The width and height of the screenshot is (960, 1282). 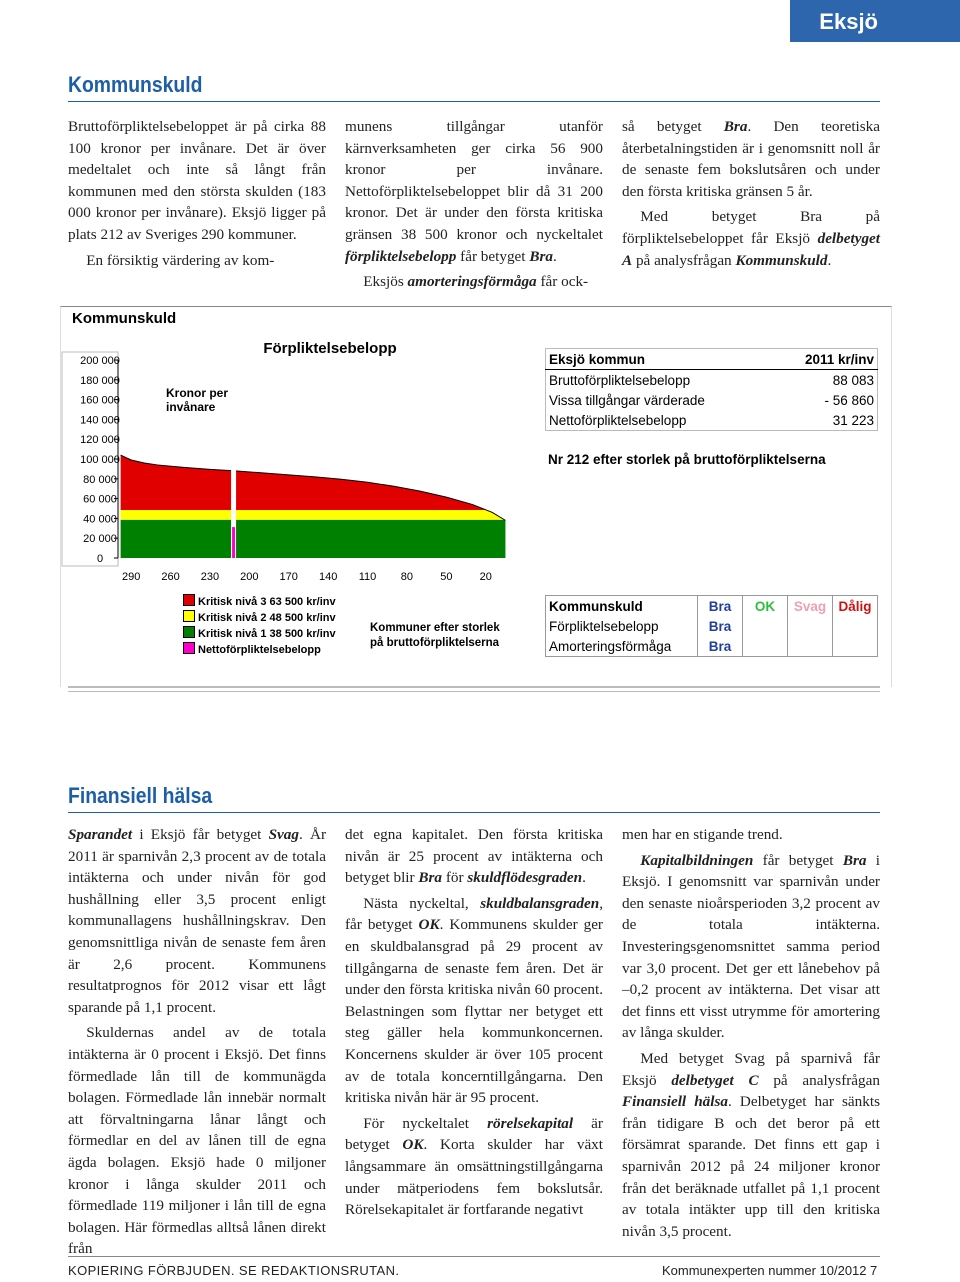 I want to click on y-tick-label: 40 000, so click(x=100, y=519).